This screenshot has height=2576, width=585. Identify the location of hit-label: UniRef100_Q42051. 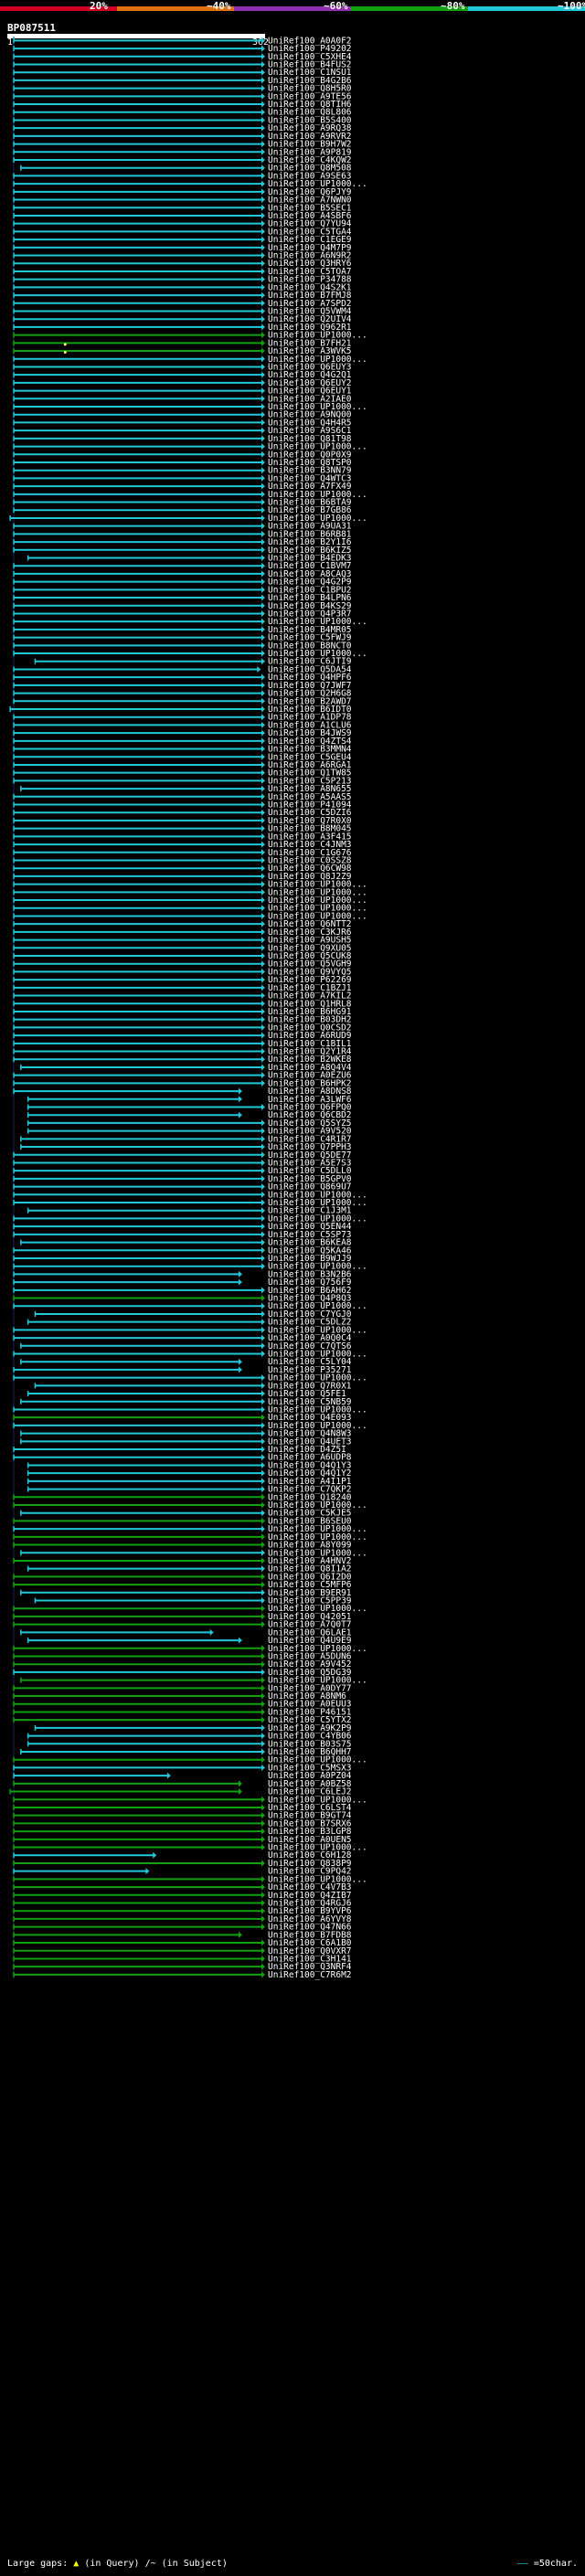
(310, 1617).